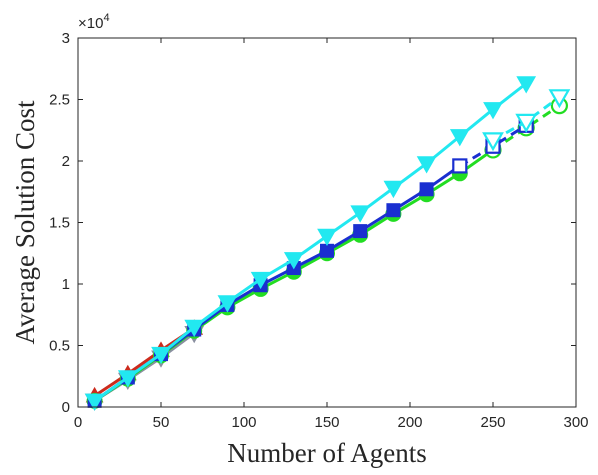  What do you see at coordinates (492, 422) in the screenshot?
I see `x-tick-label: 250` at bounding box center [492, 422].